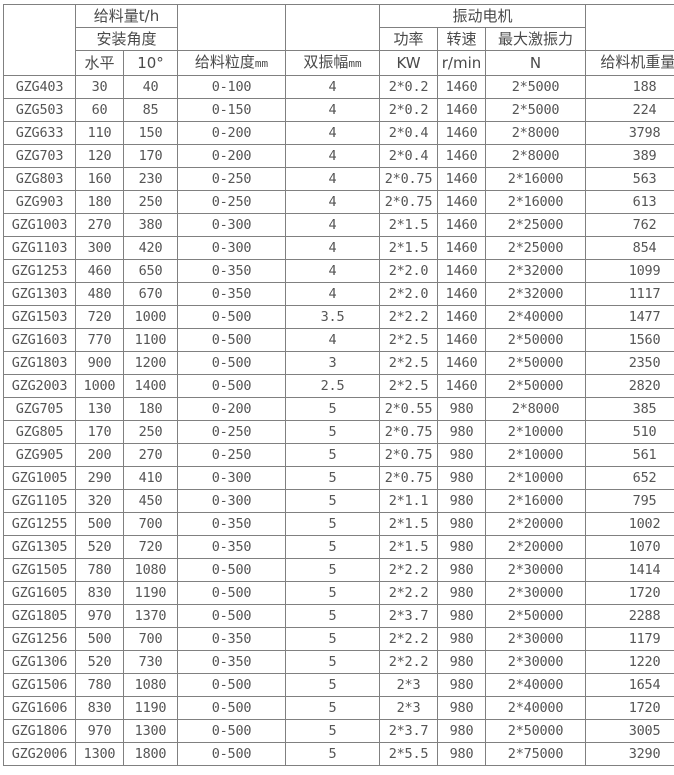  What do you see at coordinates (99, 271) in the screenshot?
I see `cell-capacity_horizontal: 460` at bounding box center [99, 271].